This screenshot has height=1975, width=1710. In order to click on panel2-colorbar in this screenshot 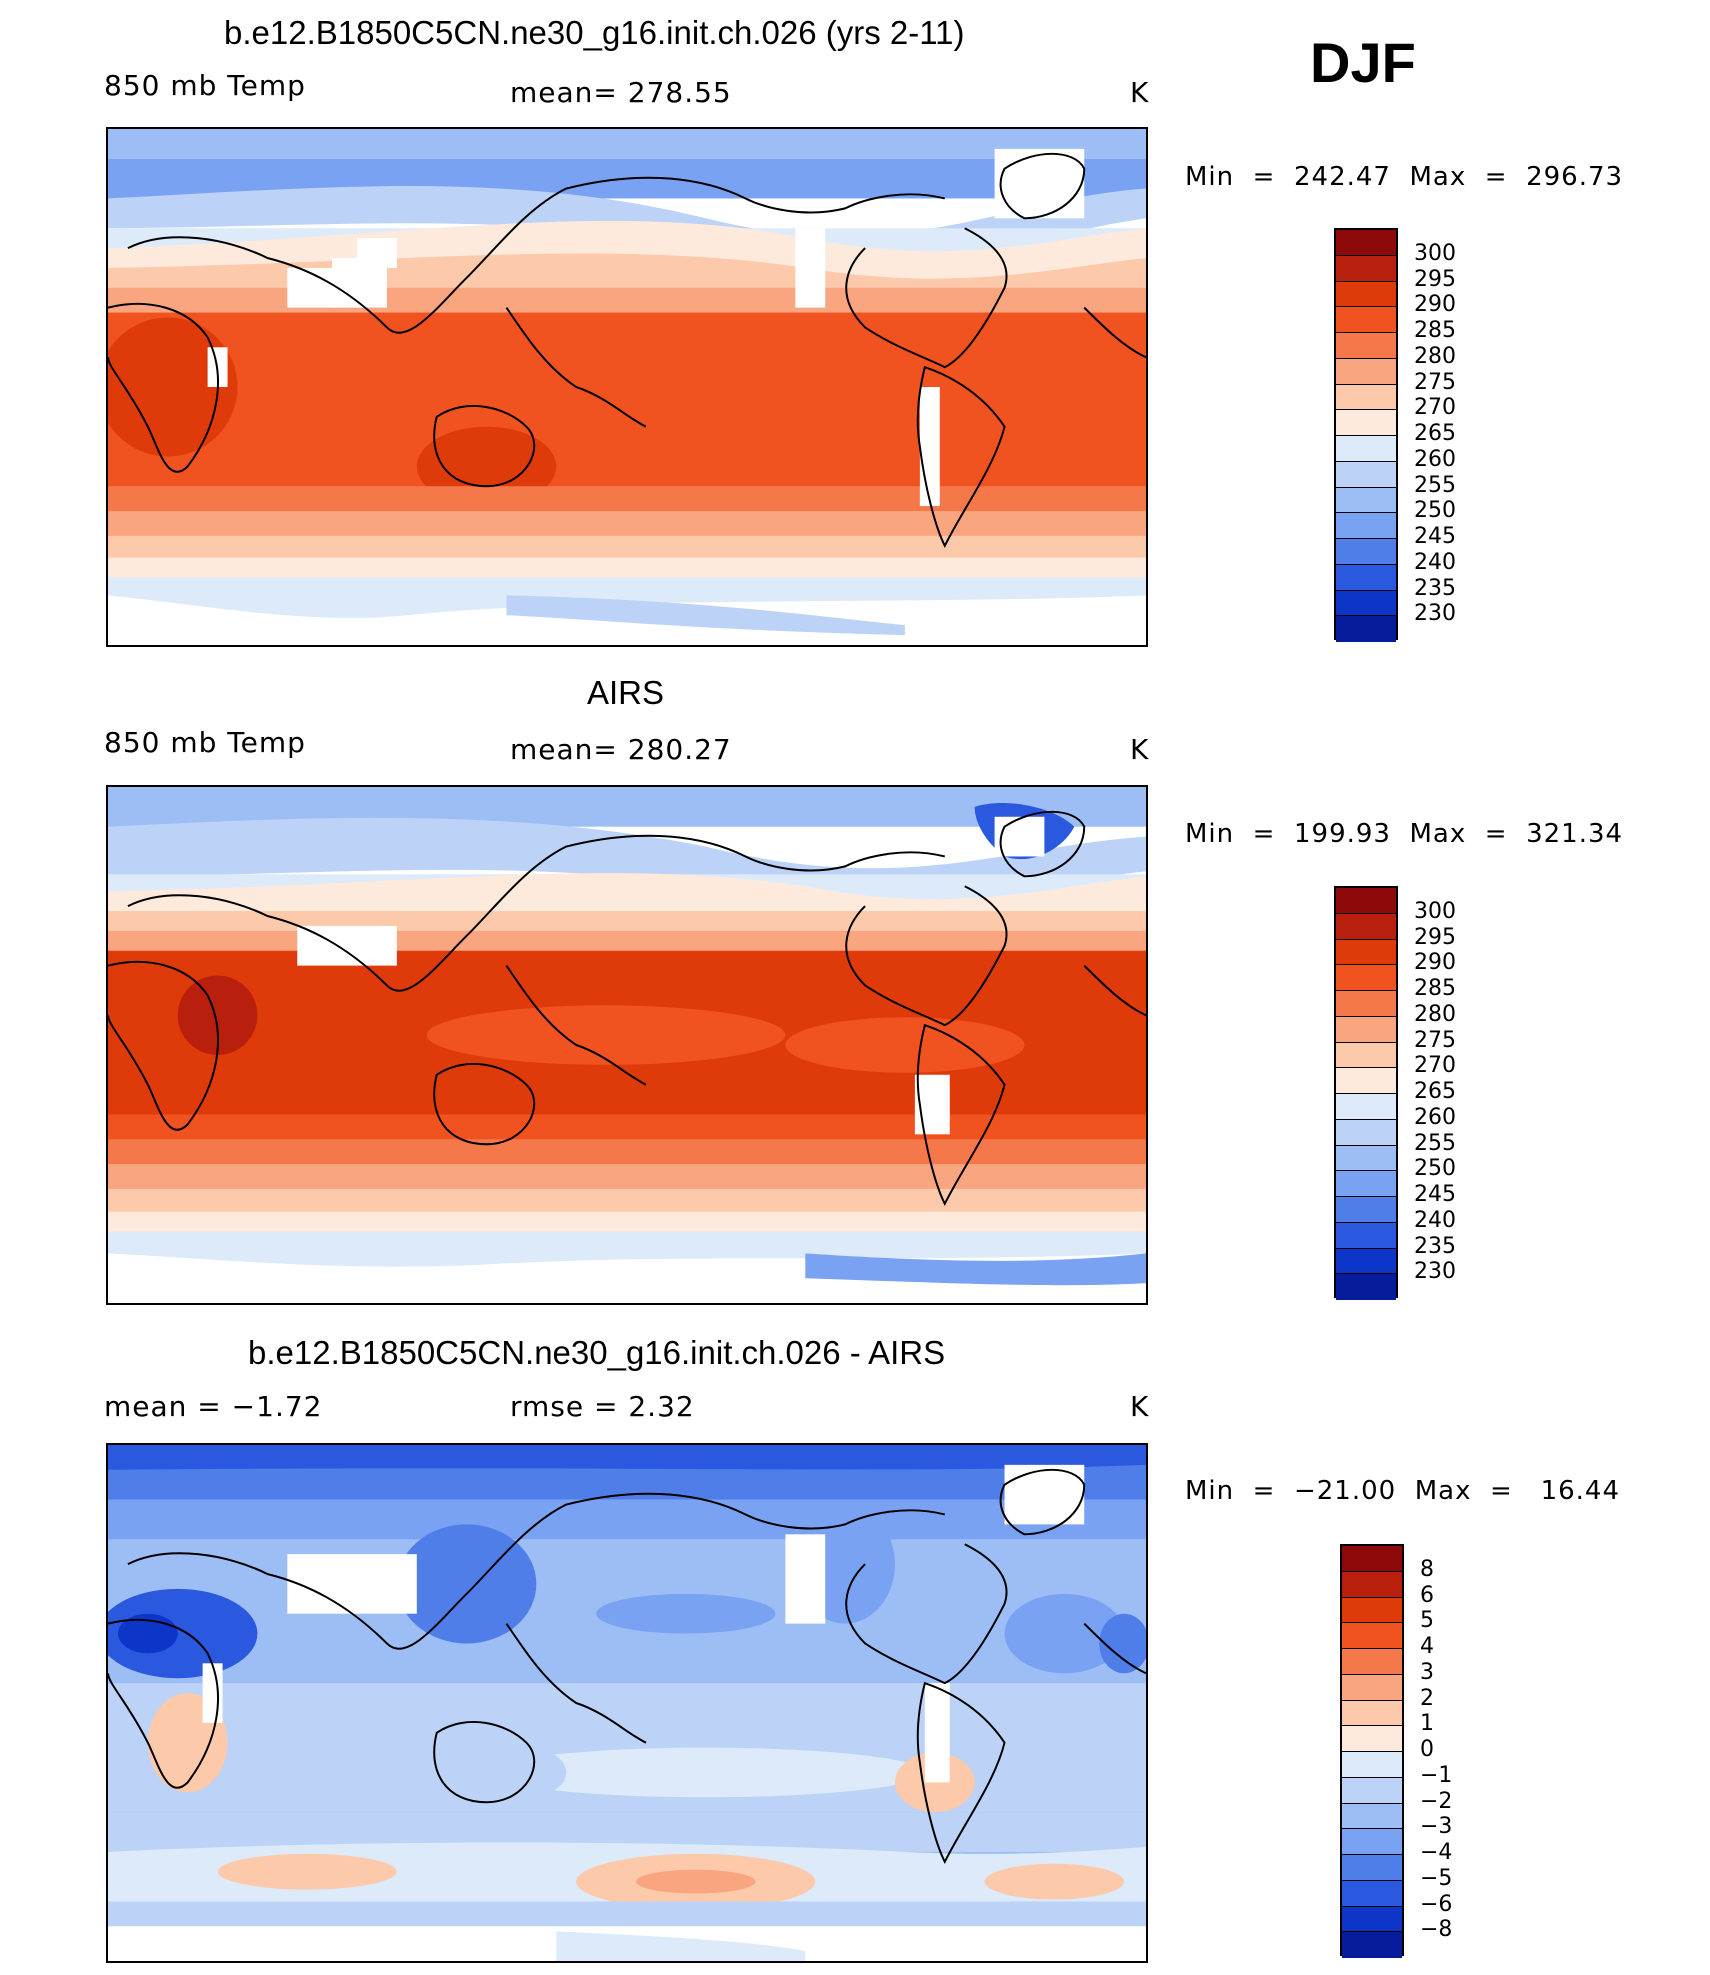, I will do `click(1366, 1093)`.